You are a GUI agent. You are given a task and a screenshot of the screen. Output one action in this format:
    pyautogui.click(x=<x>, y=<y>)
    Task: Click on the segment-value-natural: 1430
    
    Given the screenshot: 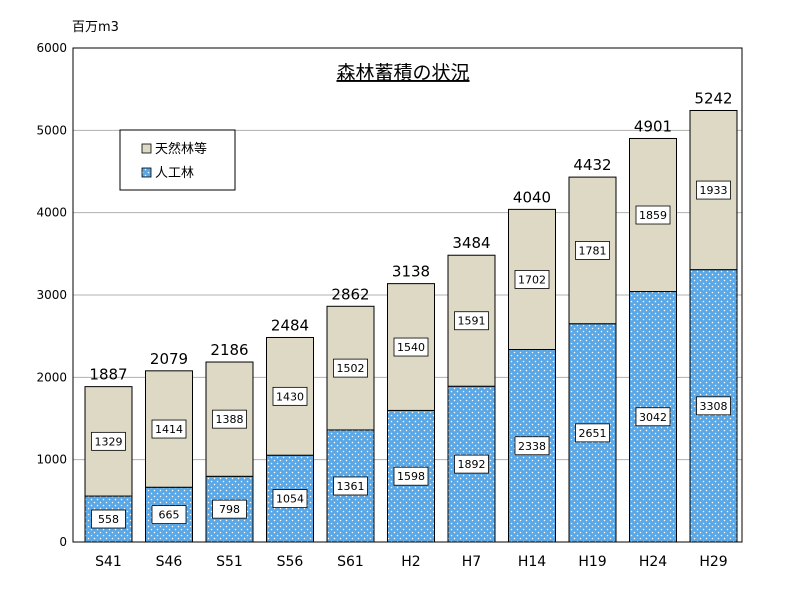 What is the action you would take?
    pyautogui.click(x=290, y=396)
    